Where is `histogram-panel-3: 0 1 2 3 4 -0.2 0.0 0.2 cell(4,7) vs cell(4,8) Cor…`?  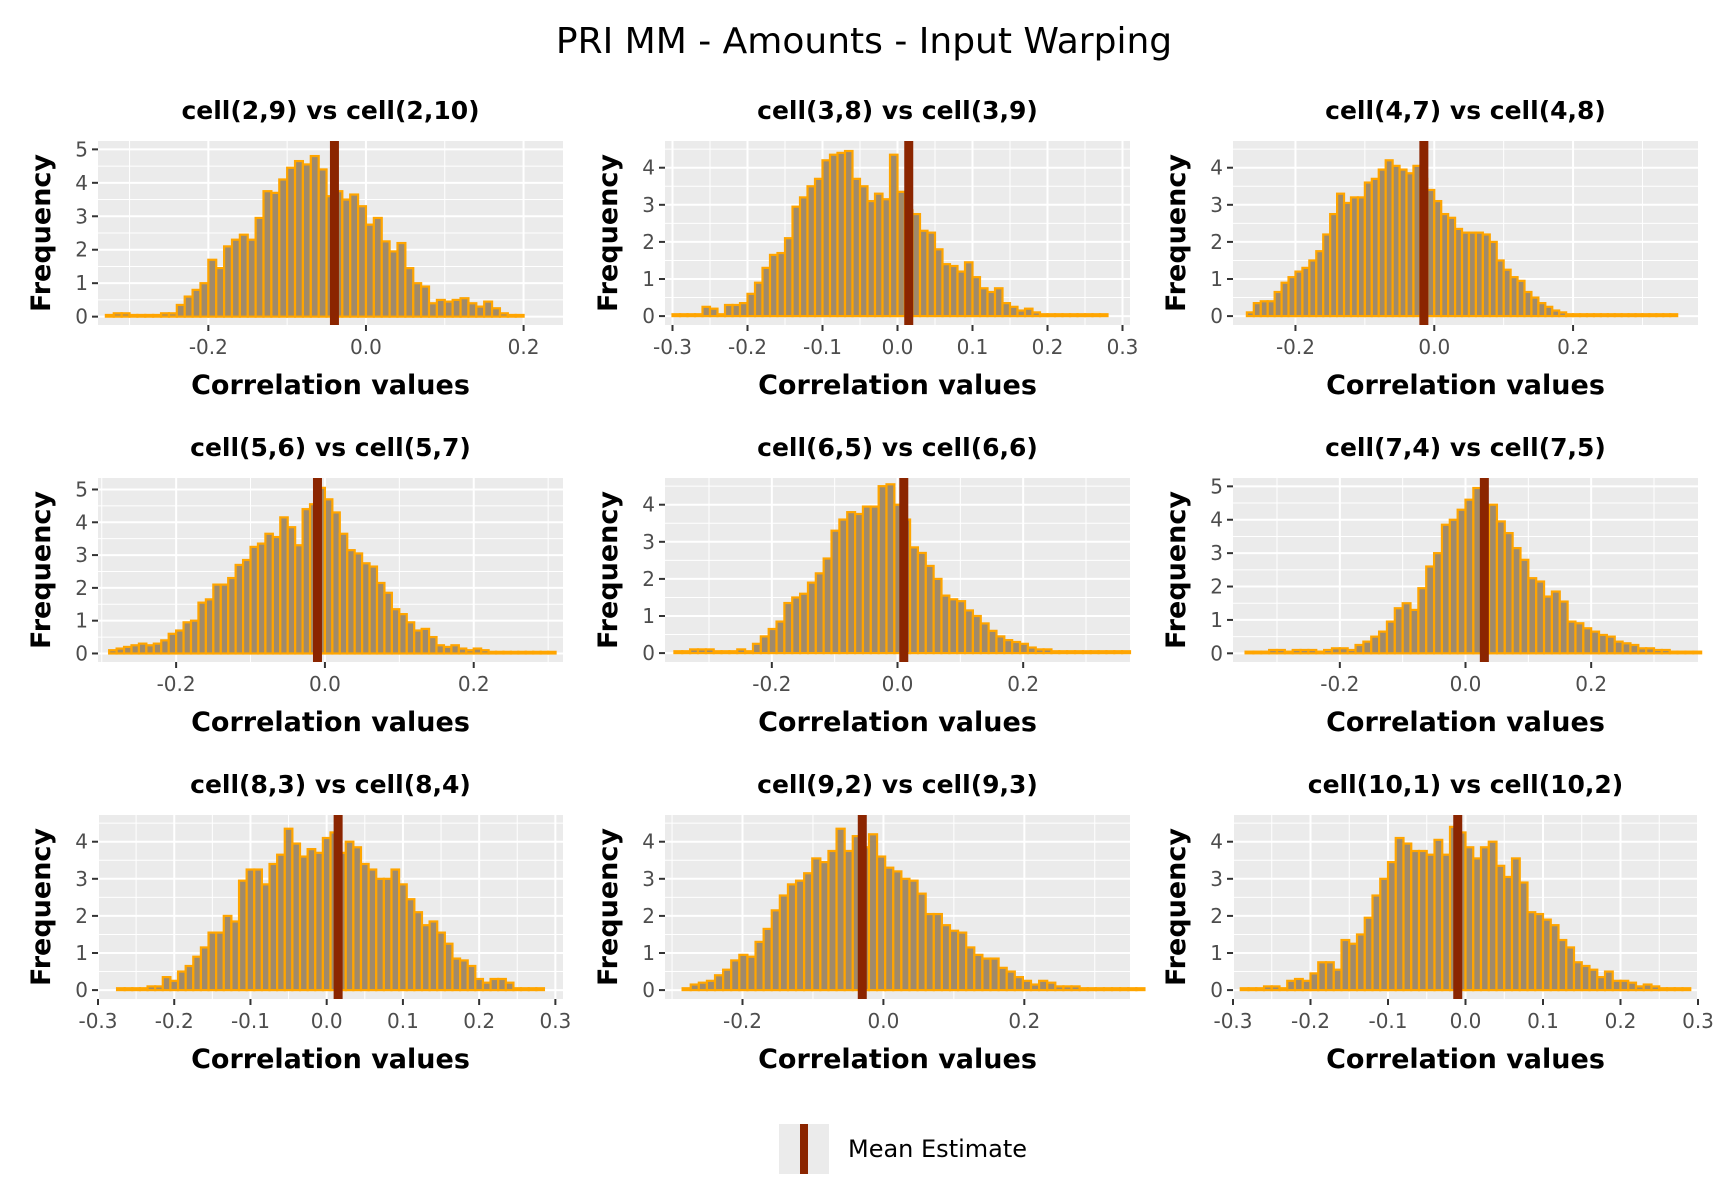
histogram-panel-3: 0 1 2 3 4 -0.2 0.0 0.2 cell(4,7) vs cell(4,8) Cor… is located at coordinates (1429, 248).